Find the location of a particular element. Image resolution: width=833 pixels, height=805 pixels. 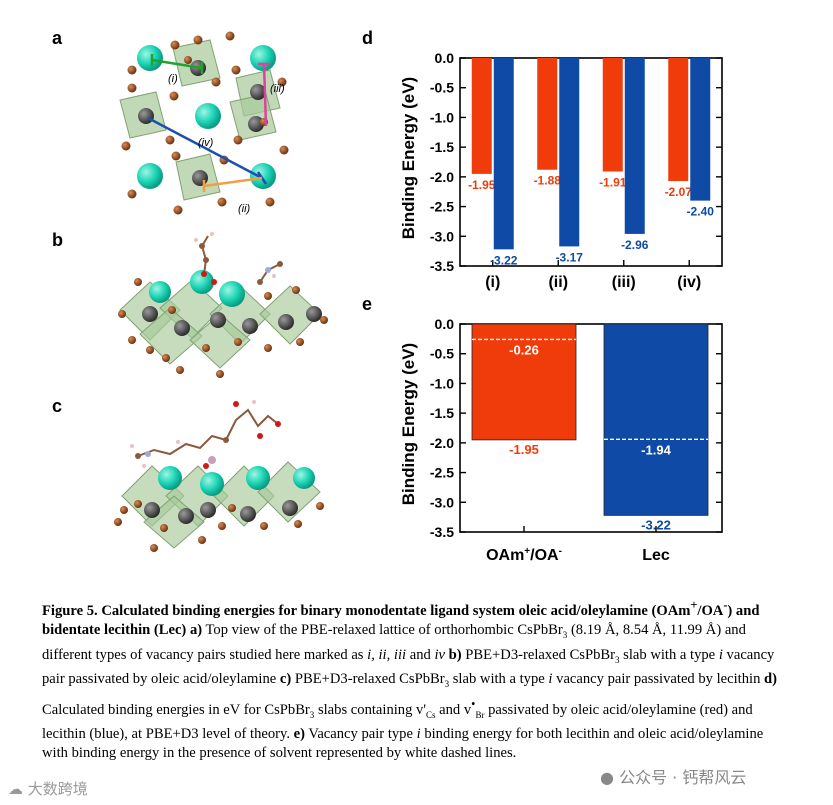

bar-value-label: -2.40 is located at coordinates (701, 212).